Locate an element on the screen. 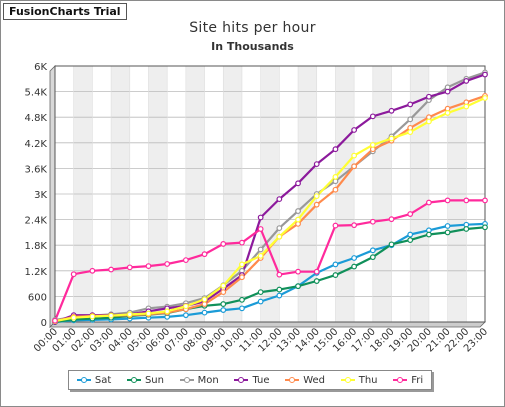 This screenshot has width=505, height=407. legend-item-mon: Mon is located at coordinates (199, 380).